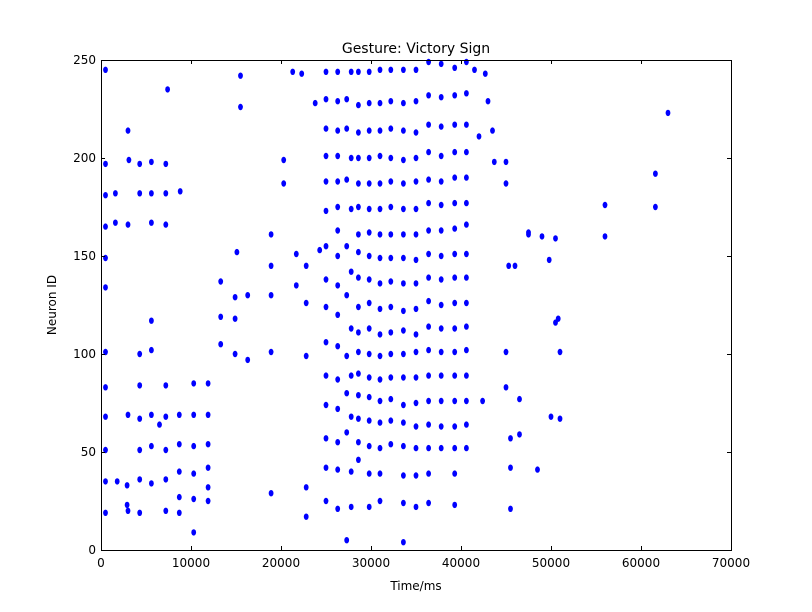 This screenshot has height=612, width=812. I want to click on x-tick-label: 40000, so click(461, 563).